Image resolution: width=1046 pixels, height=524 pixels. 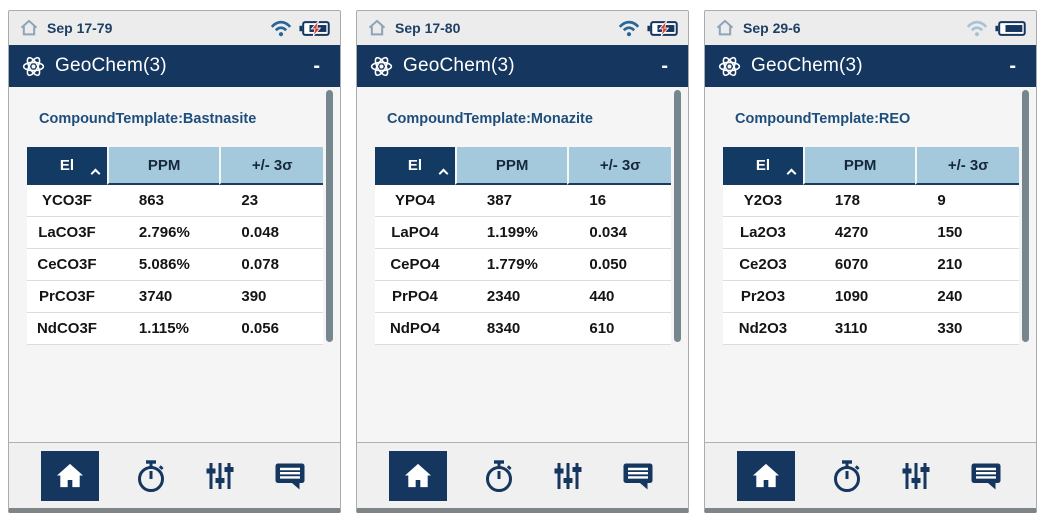 I want to click on table-row: CePO4 1.779% 0.050, so click(x=523, y=265).